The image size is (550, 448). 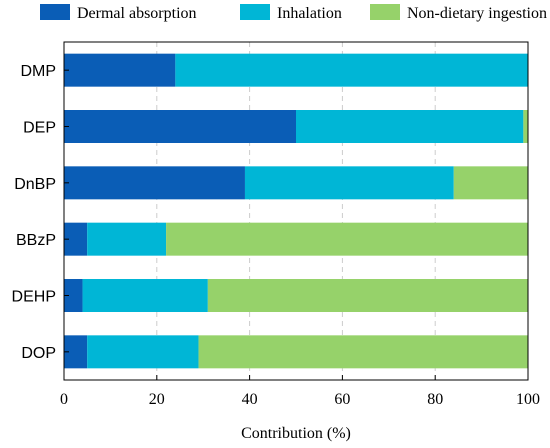 I want to click on x-tick-label: 60, so click(x=342, y=399).